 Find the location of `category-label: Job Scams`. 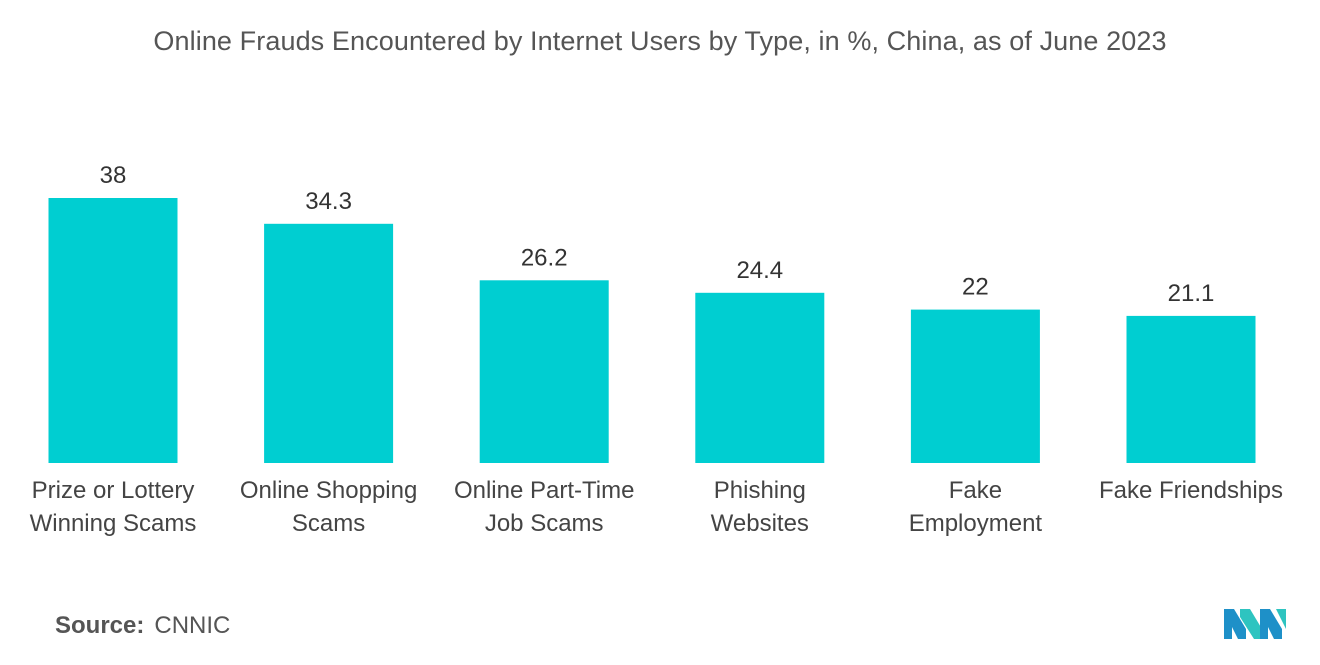

category-label: Job Scams is located at coordinates (544, 523).